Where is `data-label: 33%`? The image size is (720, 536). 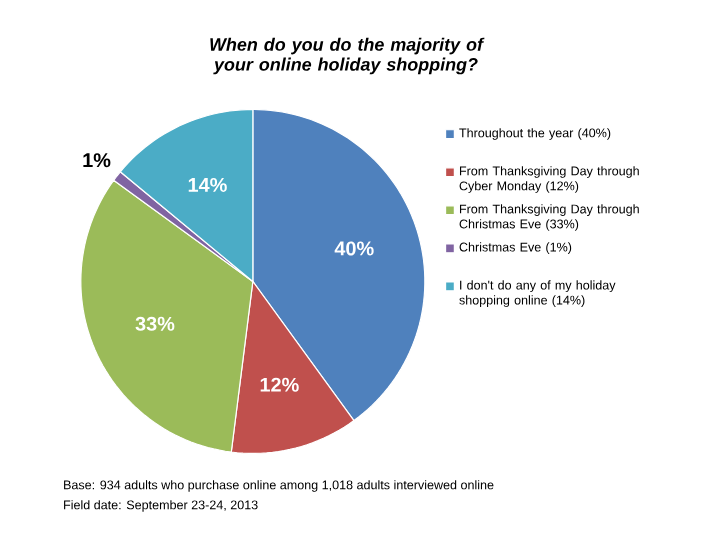
data-label: 33% is located at coordinates (155, 323).